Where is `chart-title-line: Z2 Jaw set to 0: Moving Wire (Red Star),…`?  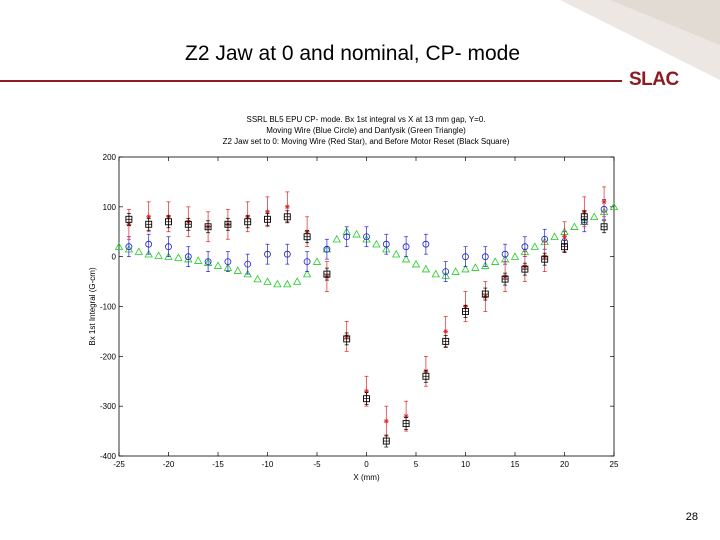
chart-title-line: Z2 Jaw set to 0: Moving Wire (Red Star),… is located at coordinates (366, 141).